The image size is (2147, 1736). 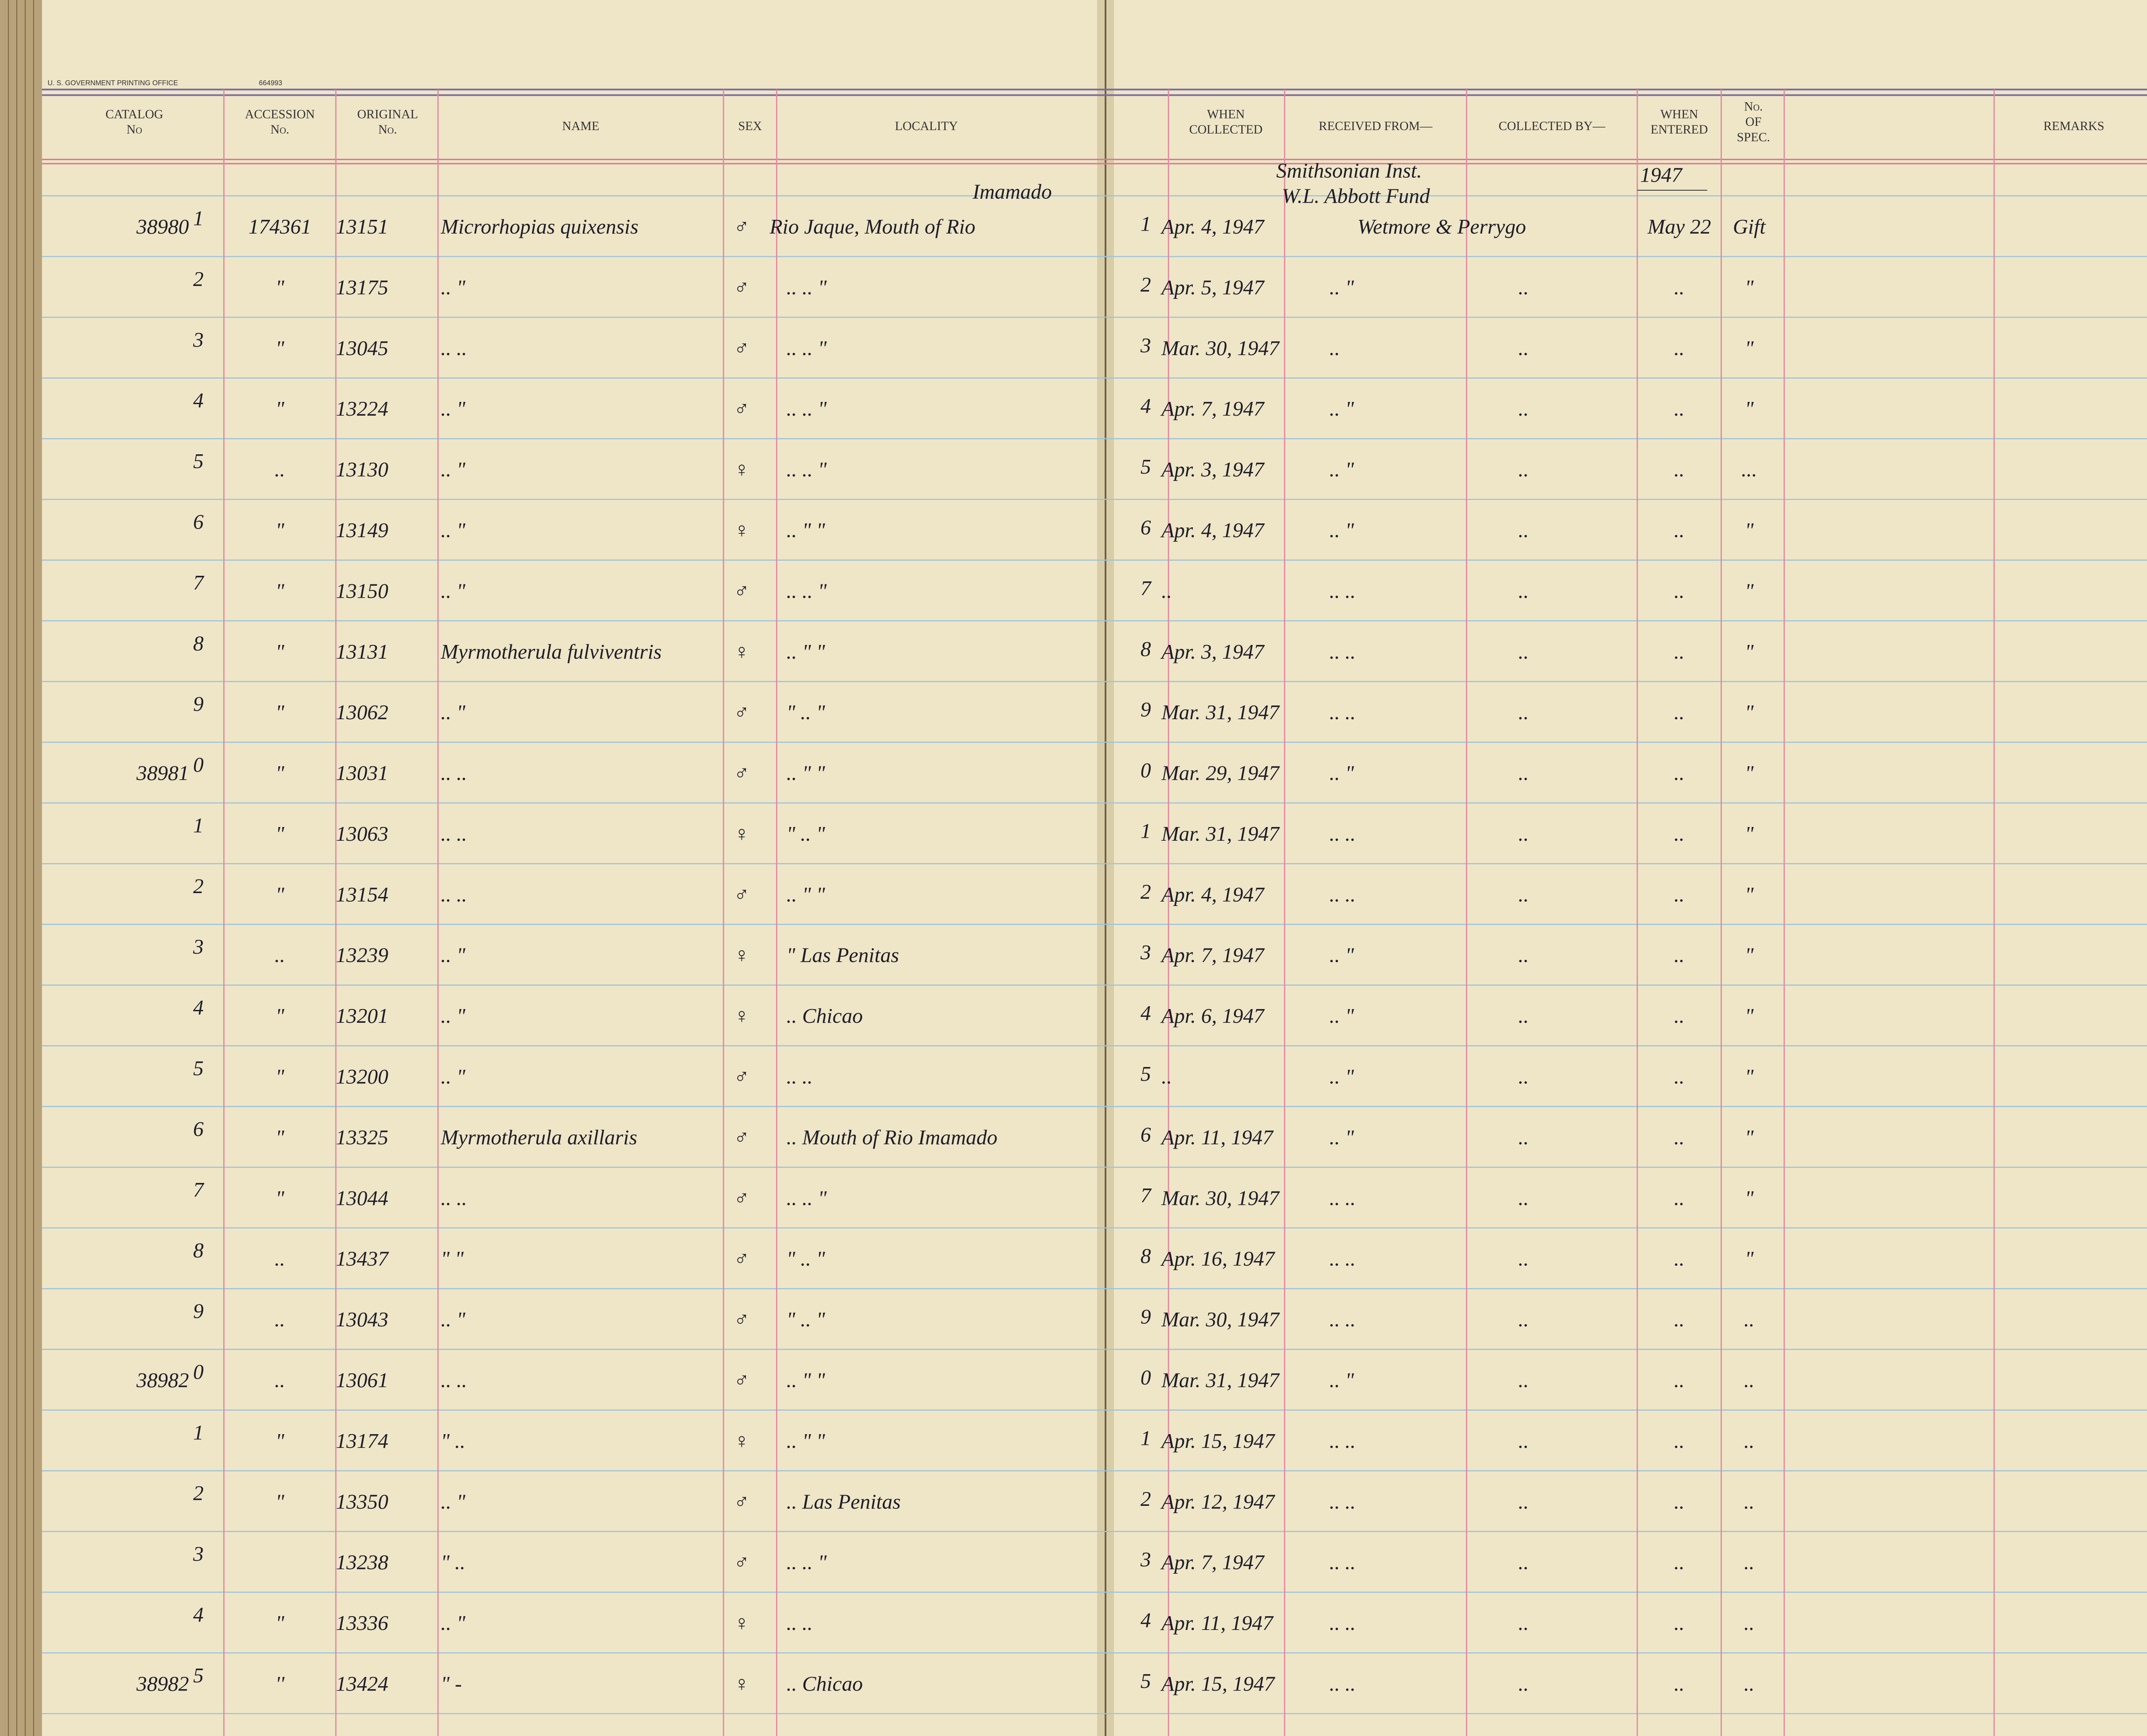 What do you see at coordinates (1218, 1502) in the screenshot?
I see `entry-collected: Apr. 12, 1947` at bounding box center [1218, 1502].